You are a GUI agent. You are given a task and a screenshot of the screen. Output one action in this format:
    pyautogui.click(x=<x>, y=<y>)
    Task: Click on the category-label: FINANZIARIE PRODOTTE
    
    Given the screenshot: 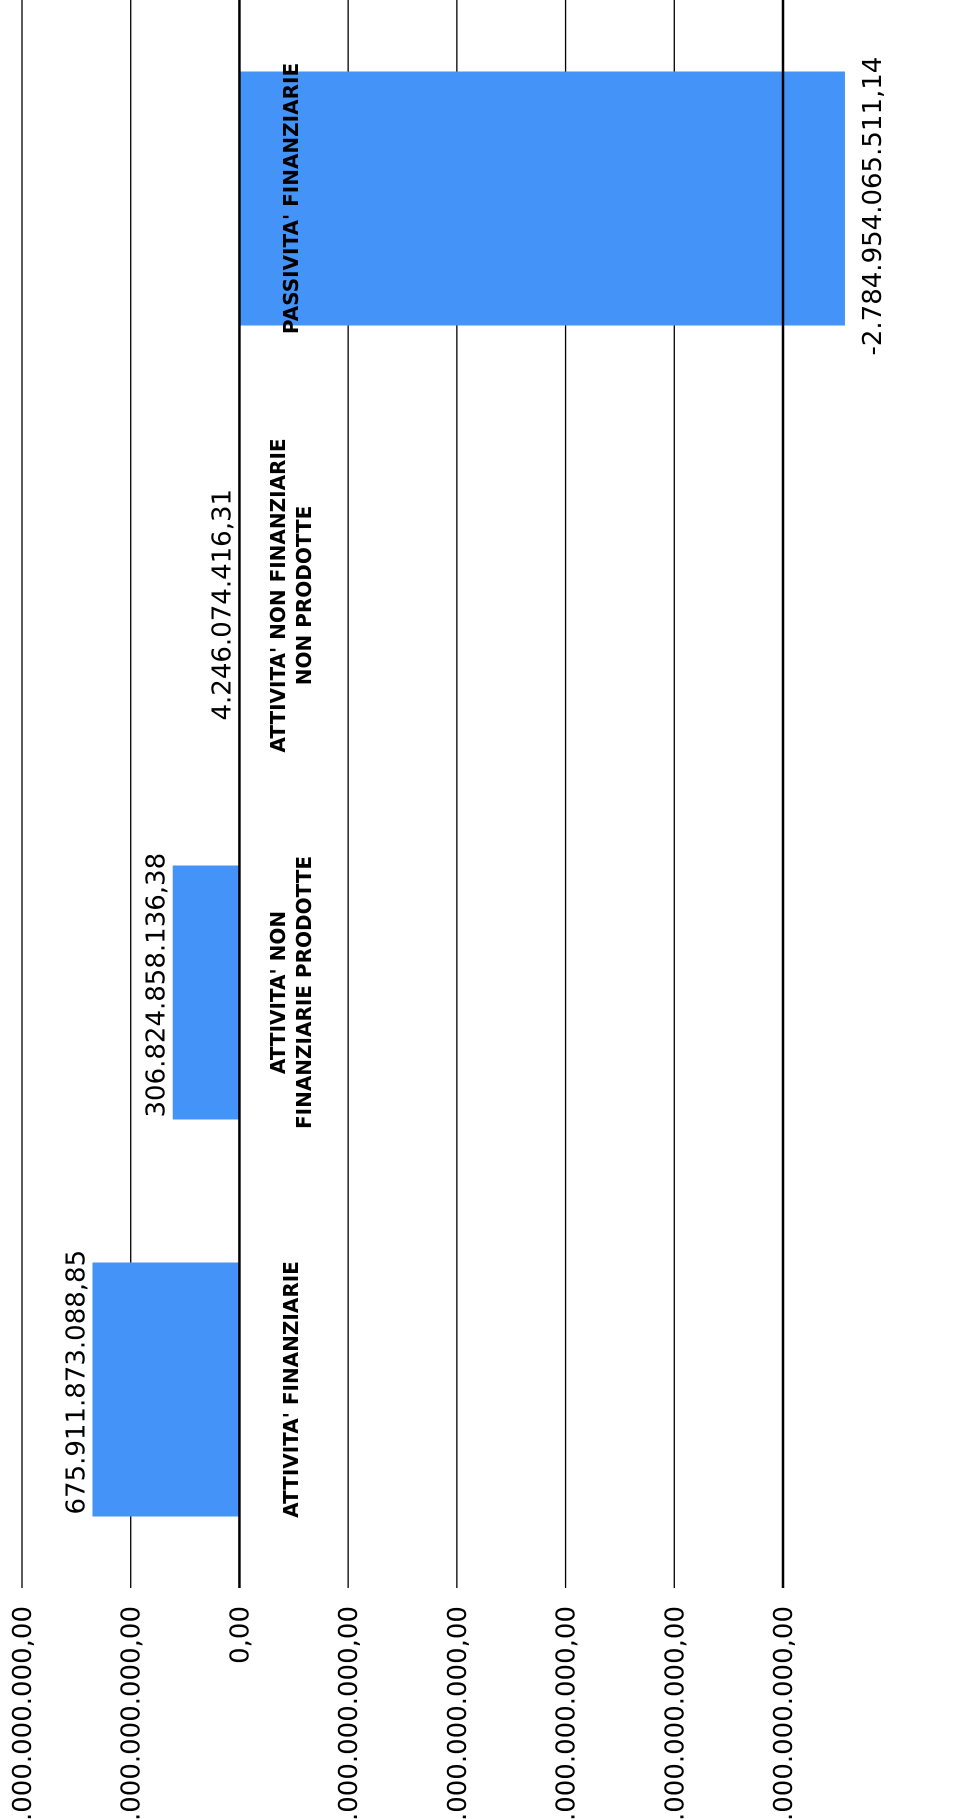 What is the action you would take?
    pyautogui.click(x=304, y=992)
    